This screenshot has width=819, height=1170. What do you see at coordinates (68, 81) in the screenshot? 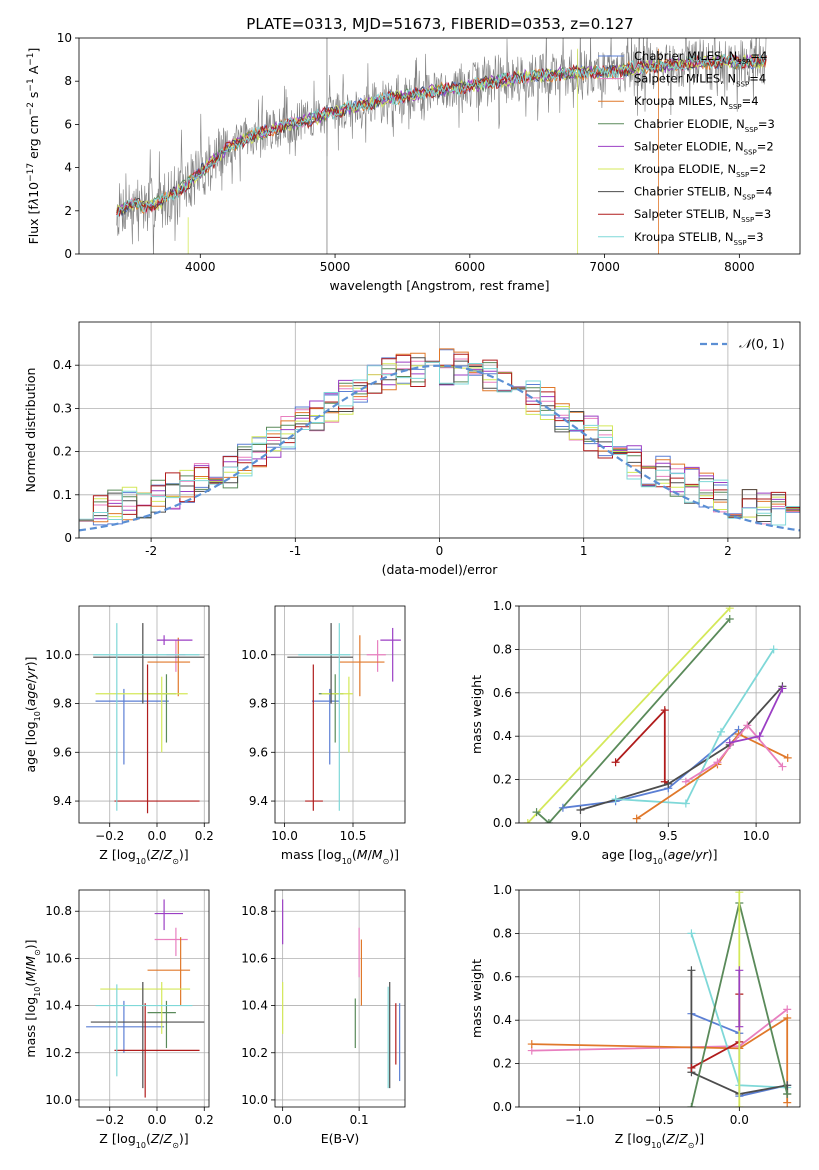
I see `y-tick-label: 8` at bounding box center [68, 81].